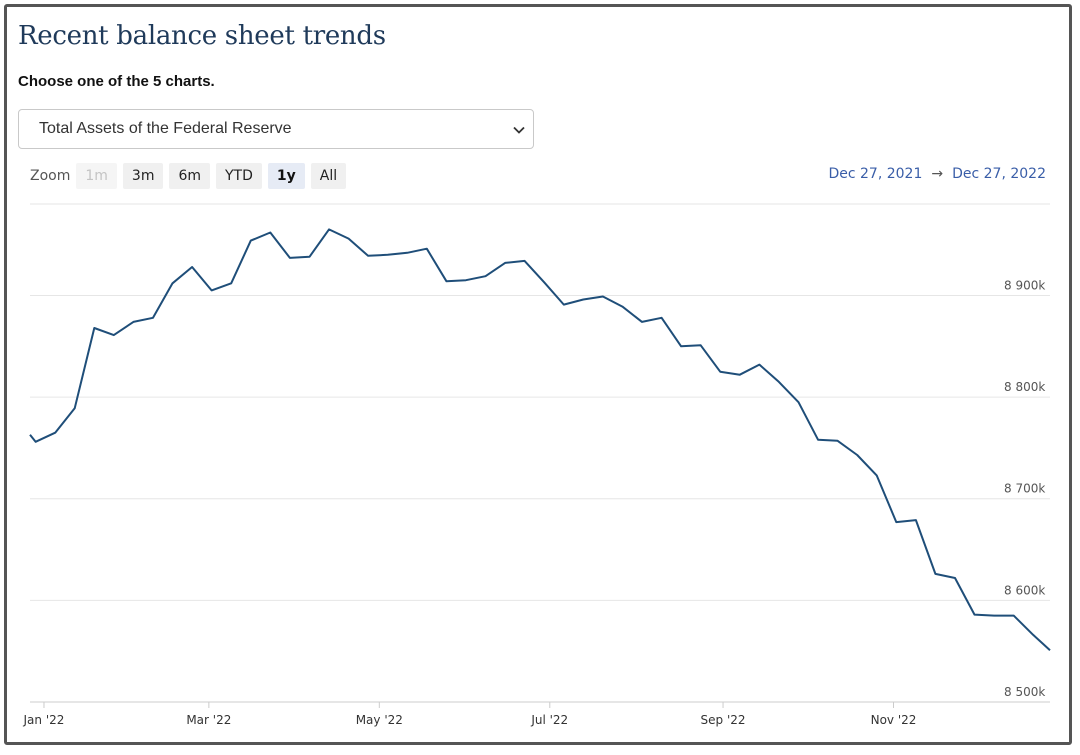  Describe the element at coordinates (165, 128) in the screenshot. I see `chart-selector-value: Total Assets of the Federal Reserve` at that location.